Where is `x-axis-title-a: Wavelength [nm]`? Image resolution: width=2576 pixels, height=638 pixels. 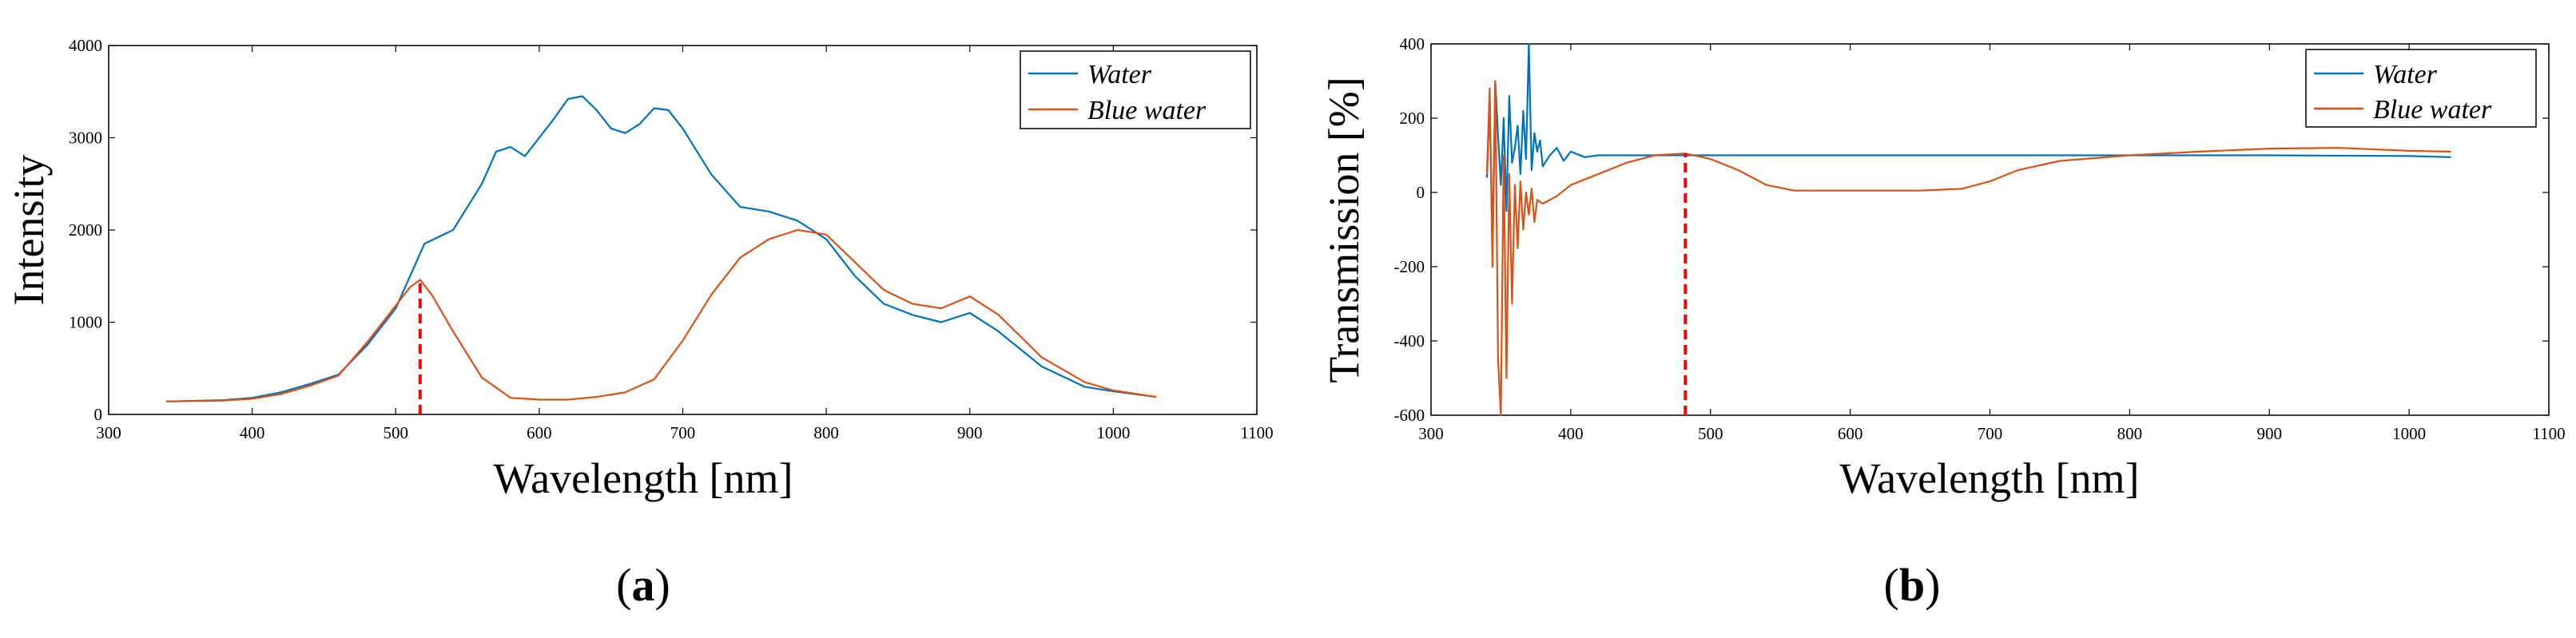 x-axis-title-a: Wavelength [nm] is located at coordinates (643, 478).